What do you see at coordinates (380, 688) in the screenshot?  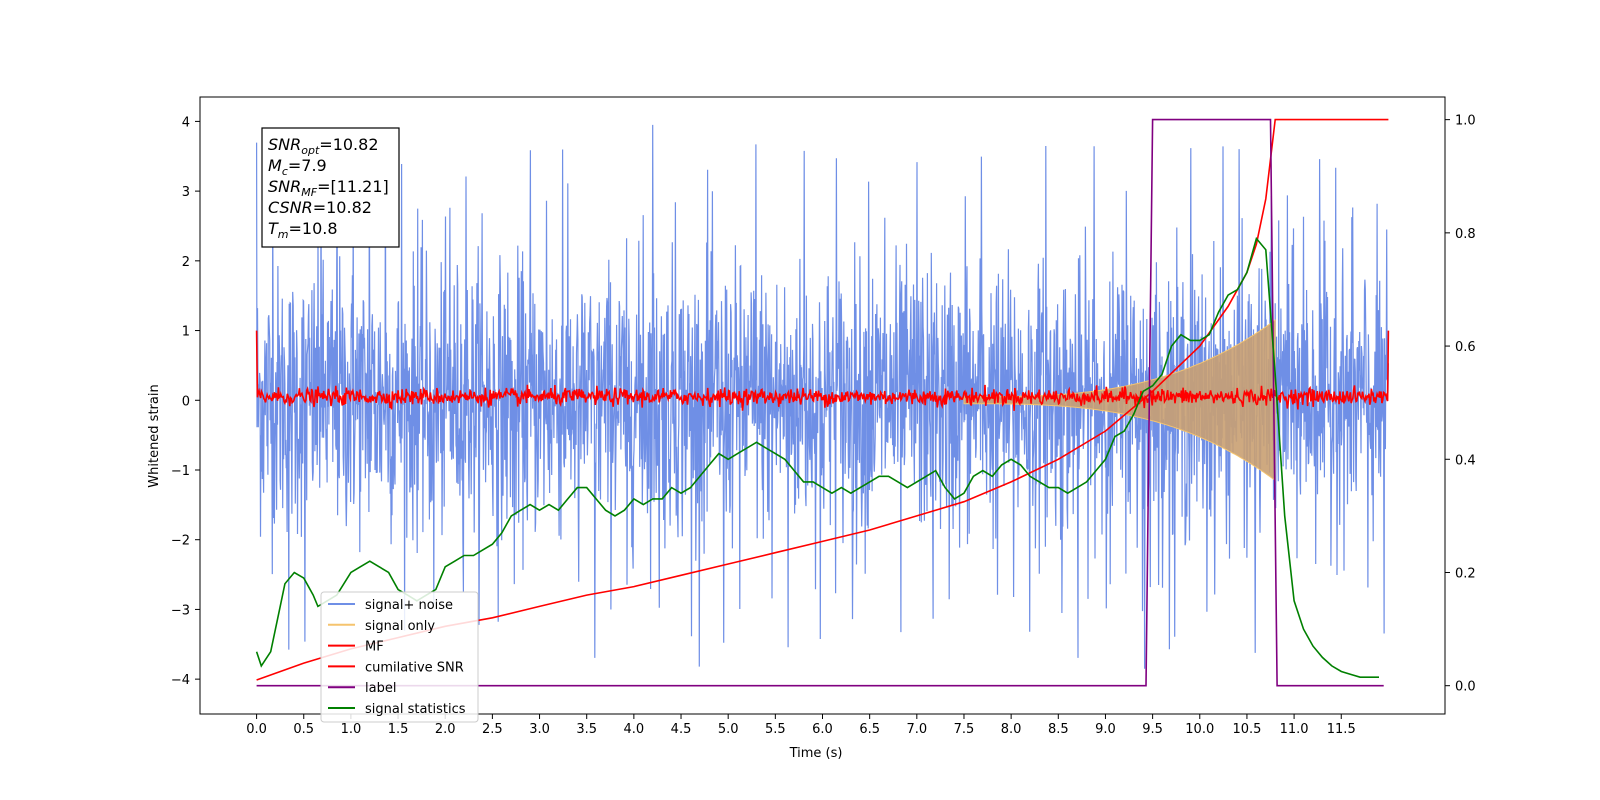 I see `legend-label: label` at bounding box center [380, 688].